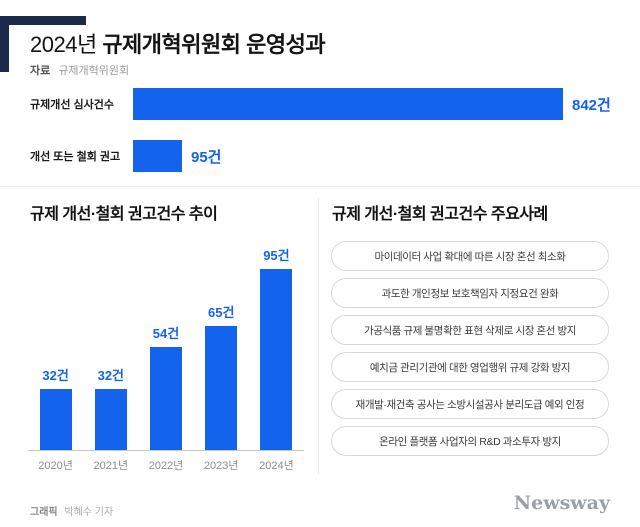 The width and height of the screenshot is (640, 527). Describe the element at coordinates (43, 20) in the screenshot. I see `corner-accent-horizontal` at that location.